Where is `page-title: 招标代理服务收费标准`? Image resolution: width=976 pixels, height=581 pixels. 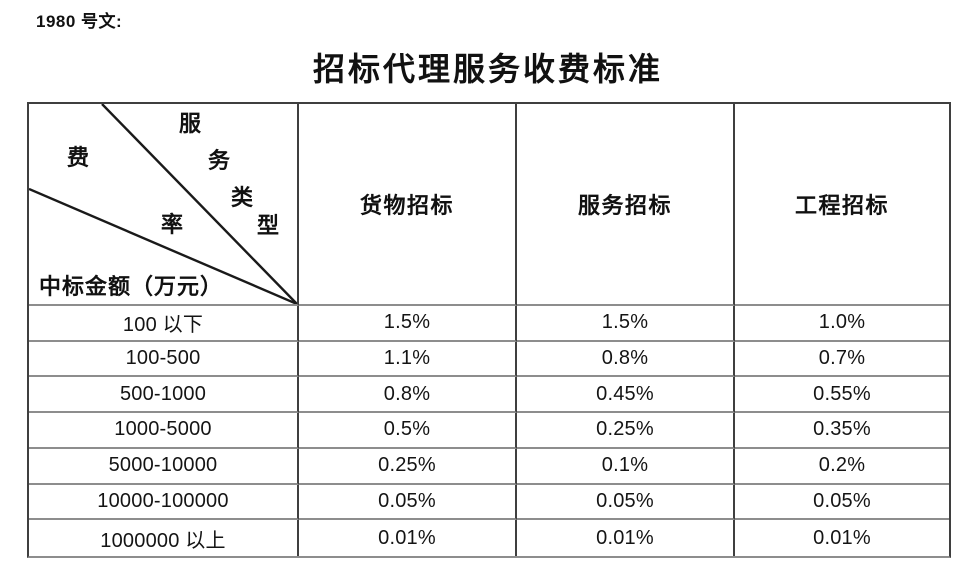
page-title: 招标代理服务收费标准 is located at coordinates (487, 69).